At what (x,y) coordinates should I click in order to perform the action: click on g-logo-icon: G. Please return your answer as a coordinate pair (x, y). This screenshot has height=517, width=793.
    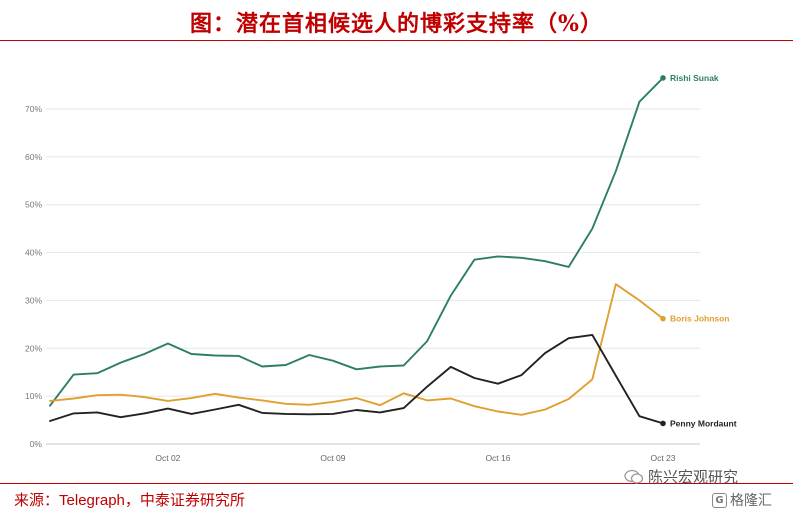
    Looking at the image, I should click on (719, 500).